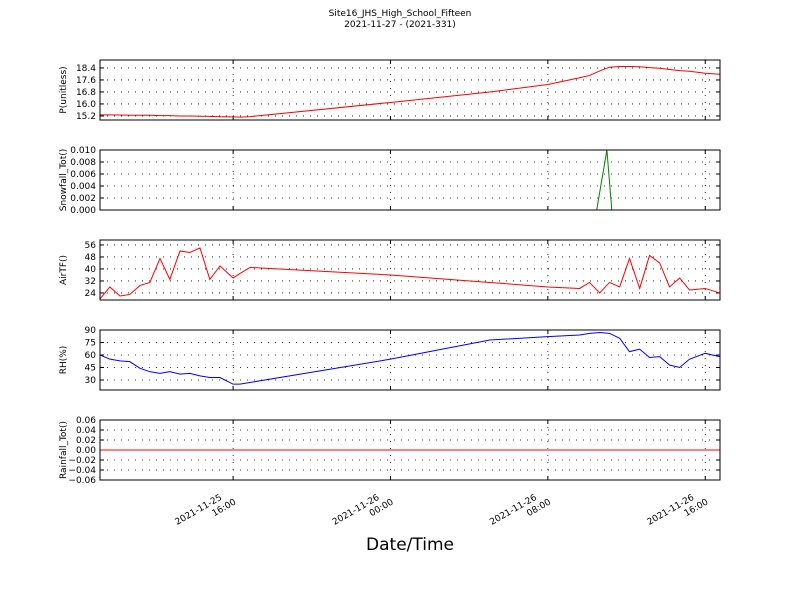 The height and width of the screenshot is (600, 800). What do you see at coordinates (82, 471) in the screenshot?
I see `y-tick-label: −0.04` at bounding box center [82, 471].